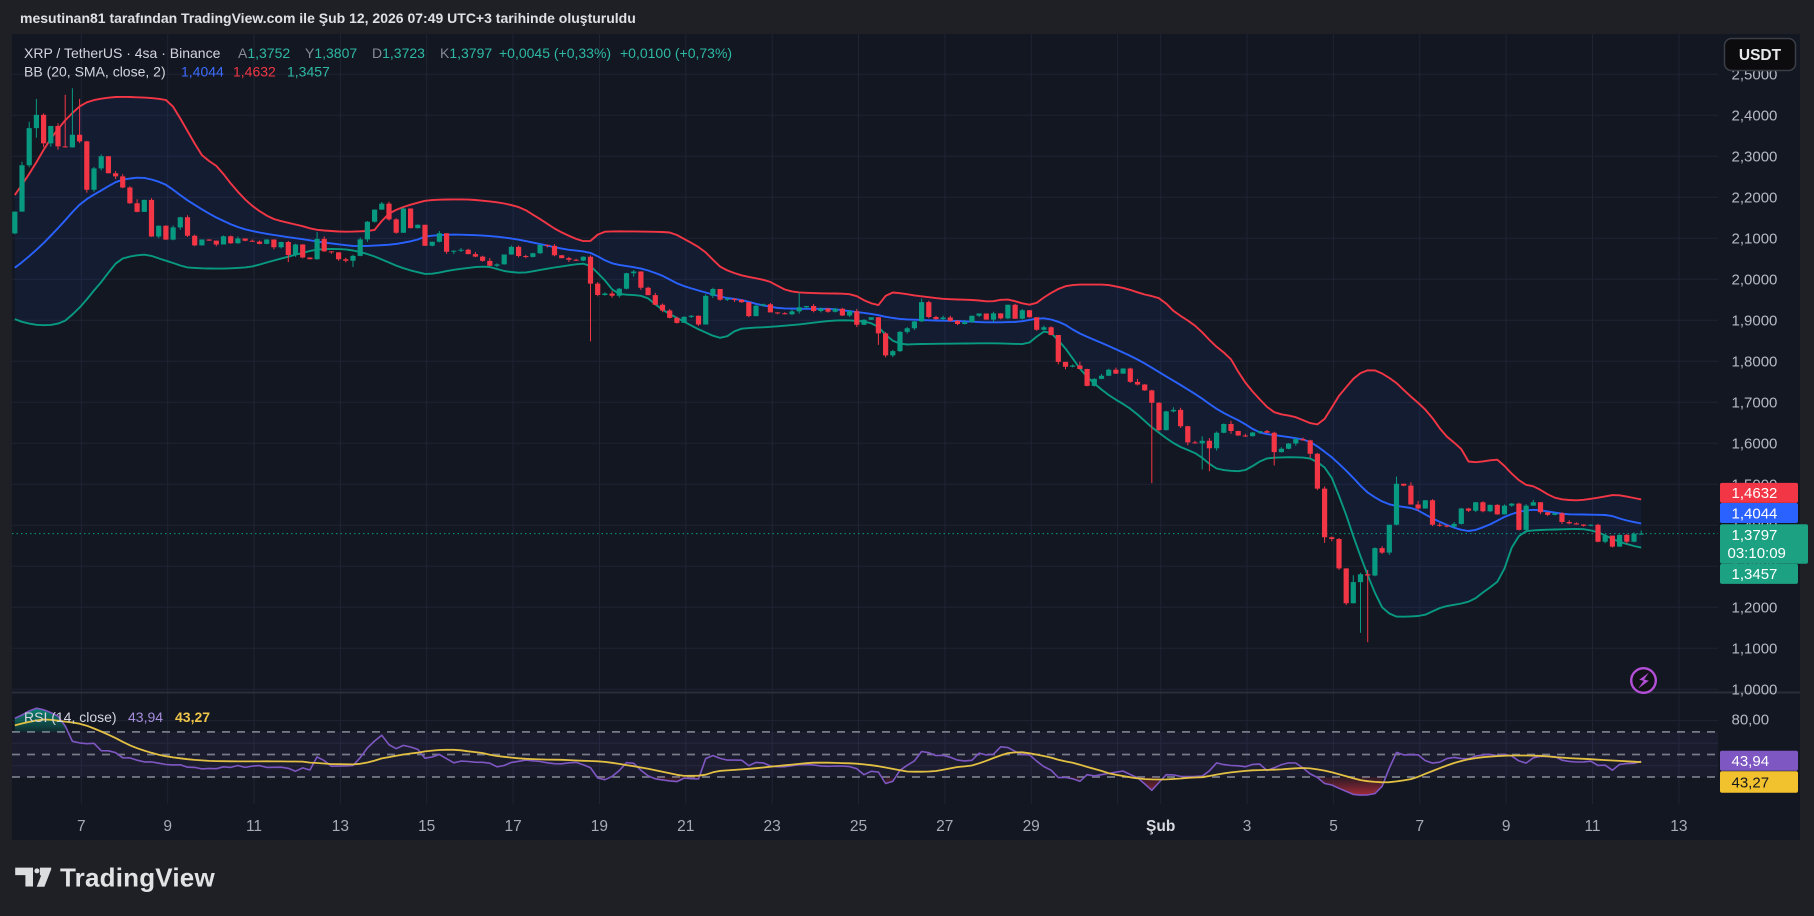 This screenshot has width=1814, height=916. I want to click on svg-text: 1,1000, so click(1755, 649).